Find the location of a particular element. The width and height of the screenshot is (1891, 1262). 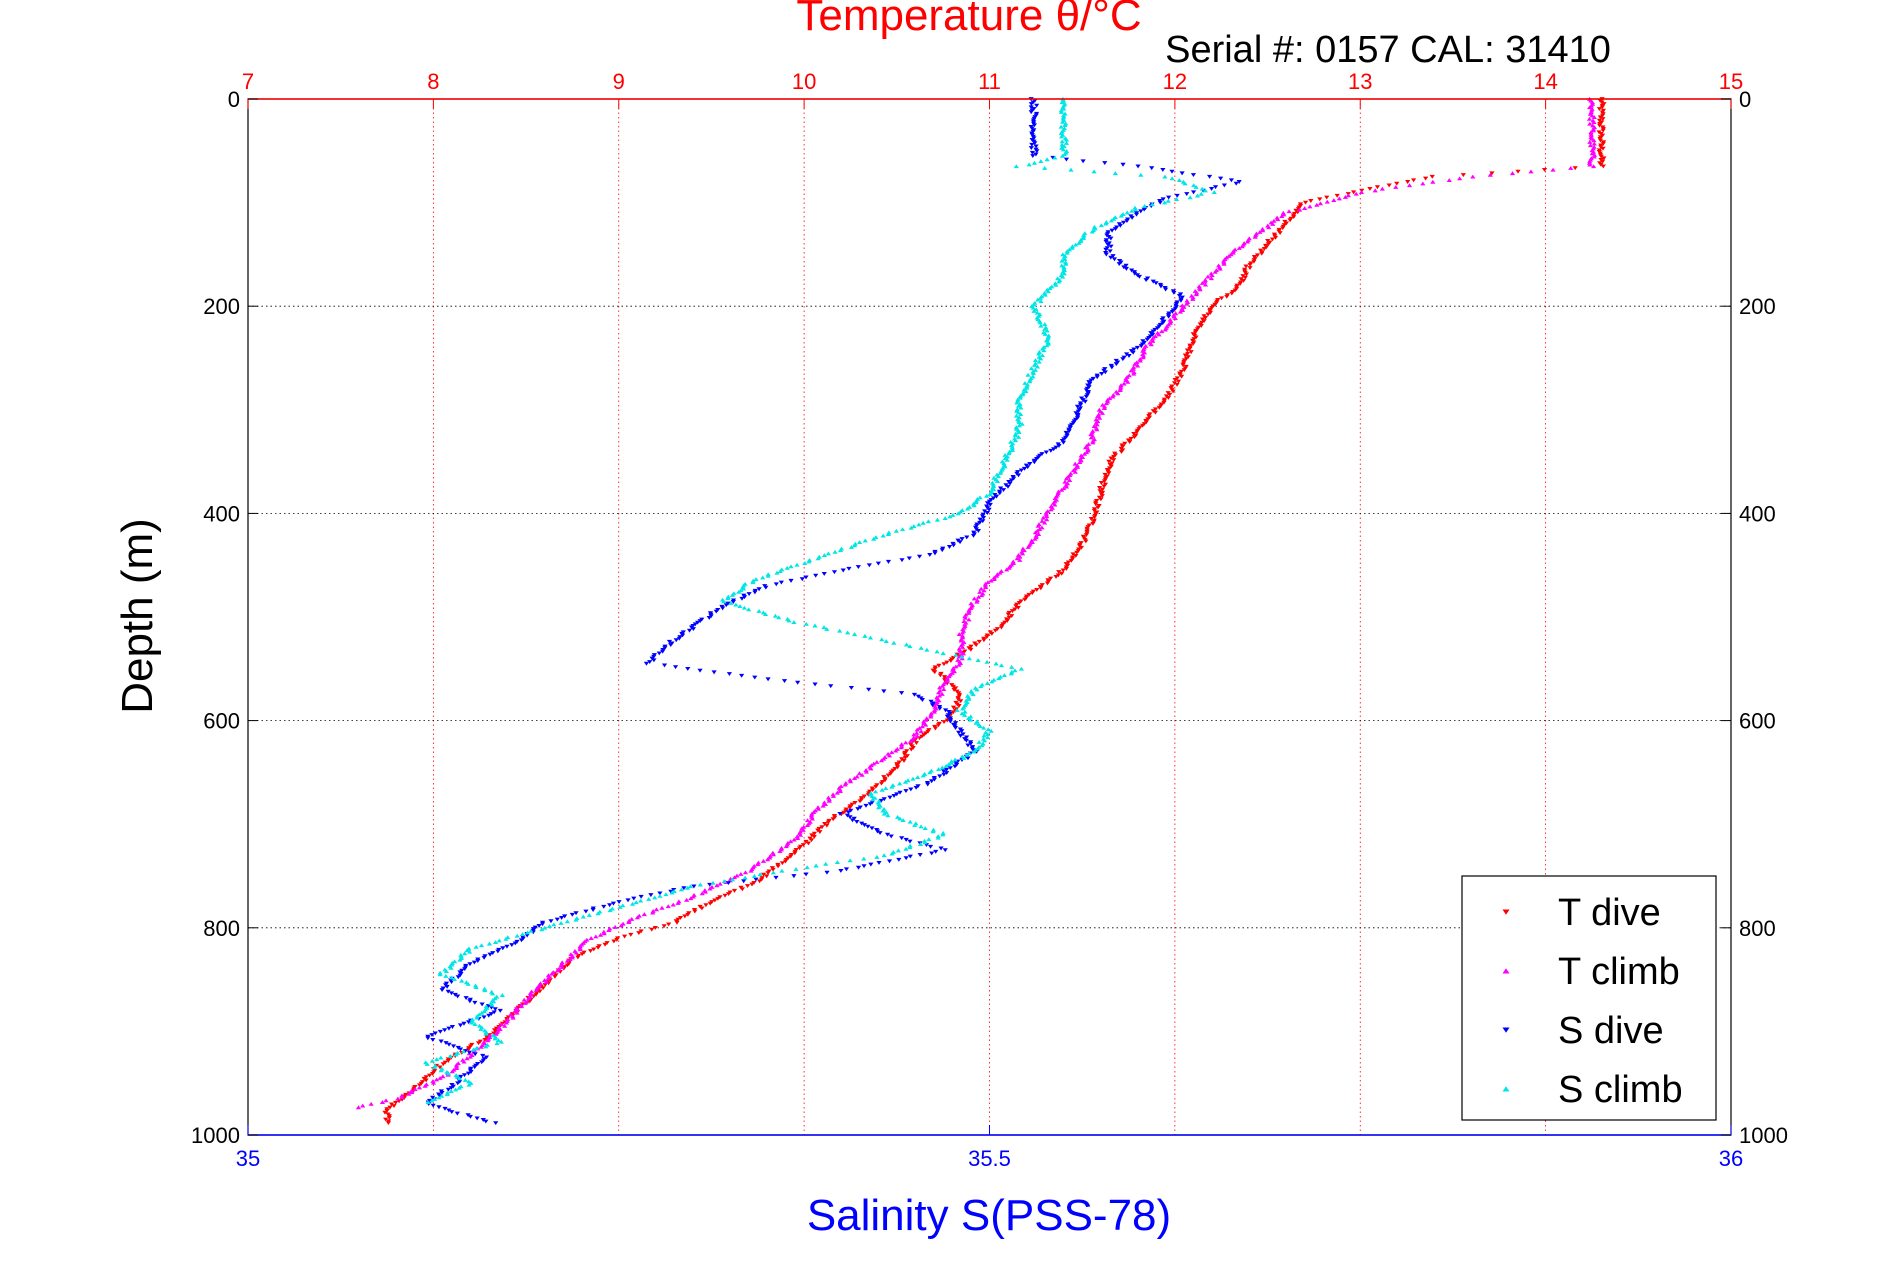

legend-label: S dive is located at coordinates (1611, 1031).